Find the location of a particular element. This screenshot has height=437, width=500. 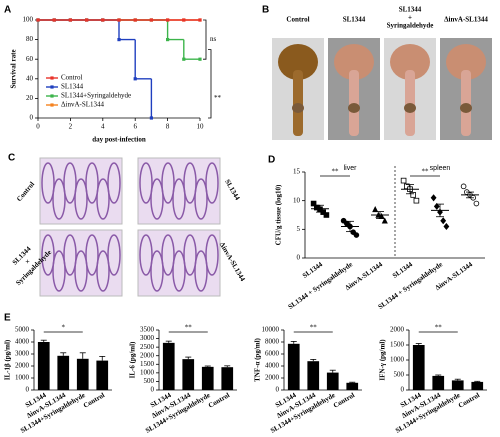

x-tick-label: 0 is located at coordinates (38, 127).